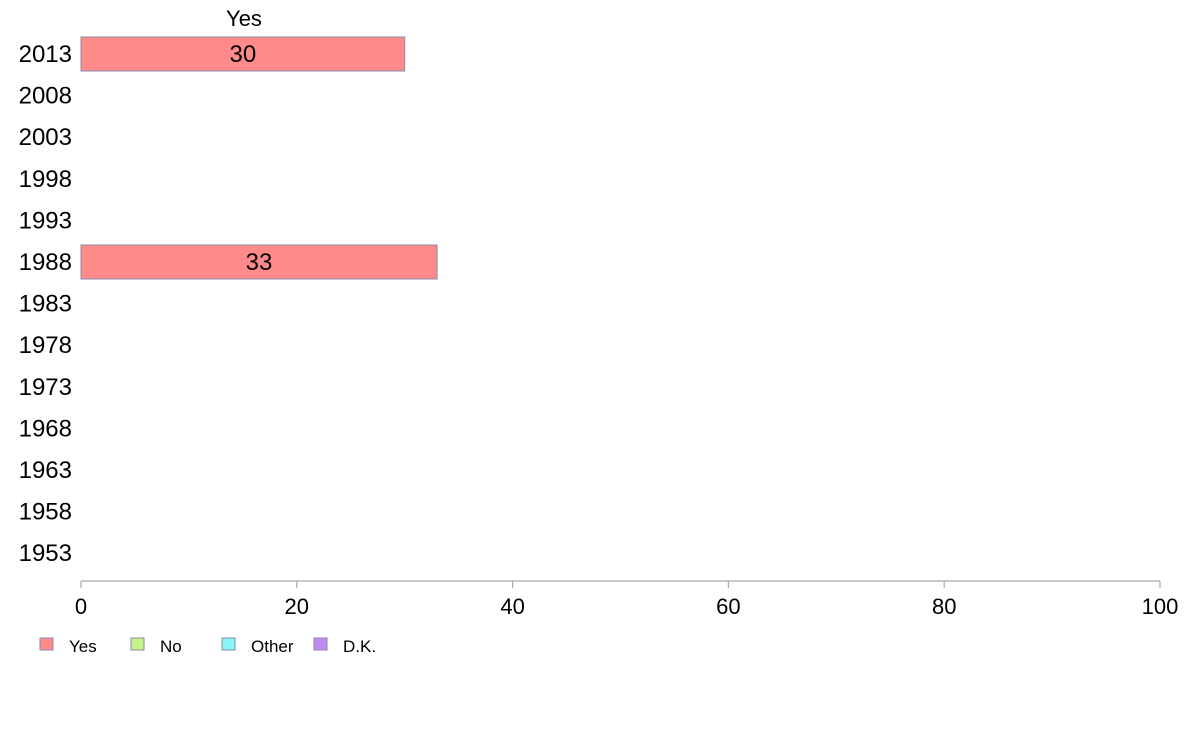  I want to click on category-label: 1993, so click(45, 220).